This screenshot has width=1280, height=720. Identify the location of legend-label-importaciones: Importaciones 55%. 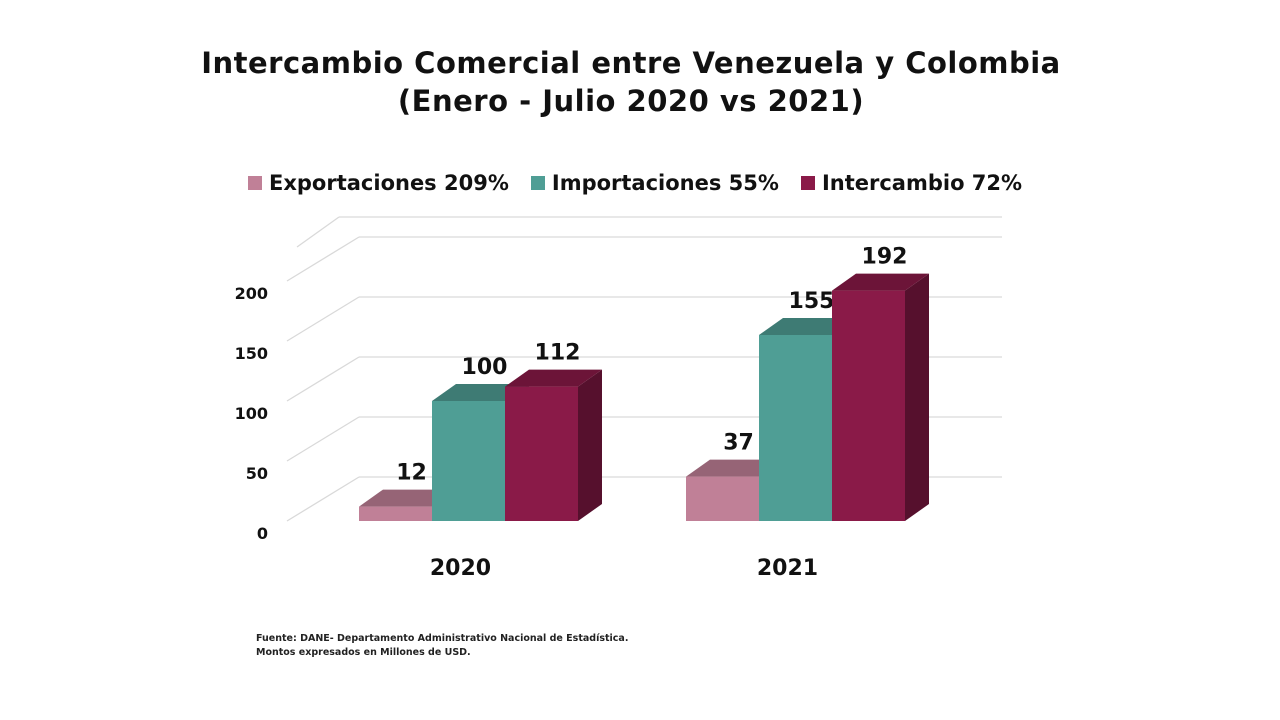
(665, 183).